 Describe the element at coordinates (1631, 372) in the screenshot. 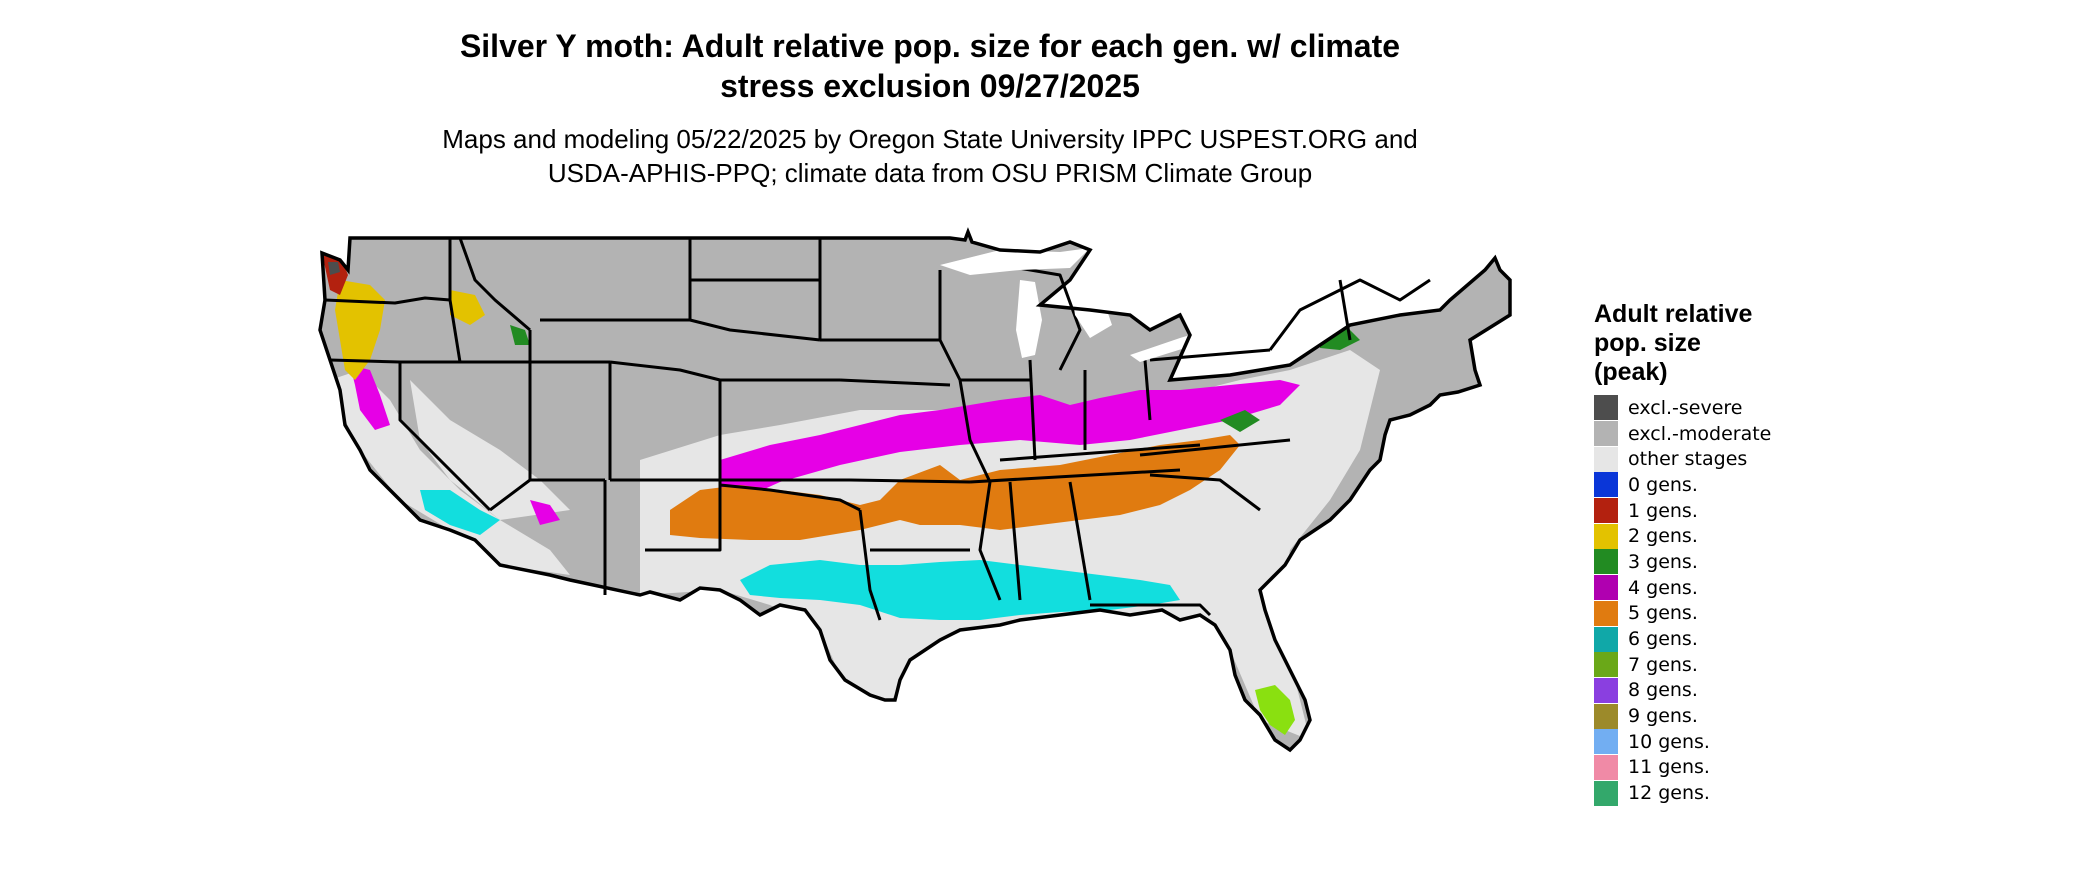

I see `legend-title-line-3: (peak)` at that location.